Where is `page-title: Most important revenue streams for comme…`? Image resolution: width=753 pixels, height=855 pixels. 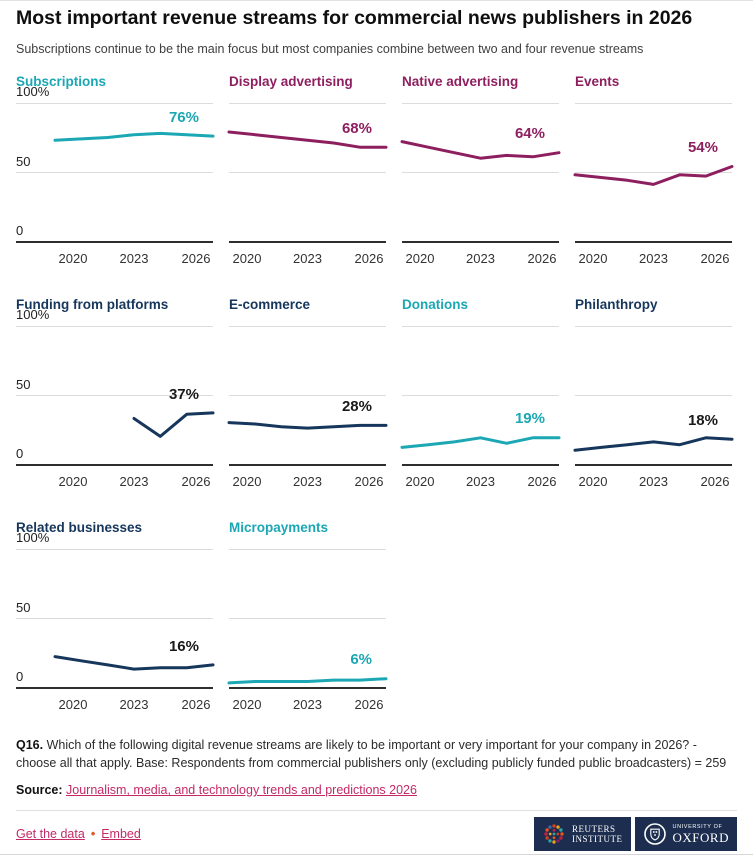
page-title: Most important revenue streams for comme… is located at coordinates (354, 18).